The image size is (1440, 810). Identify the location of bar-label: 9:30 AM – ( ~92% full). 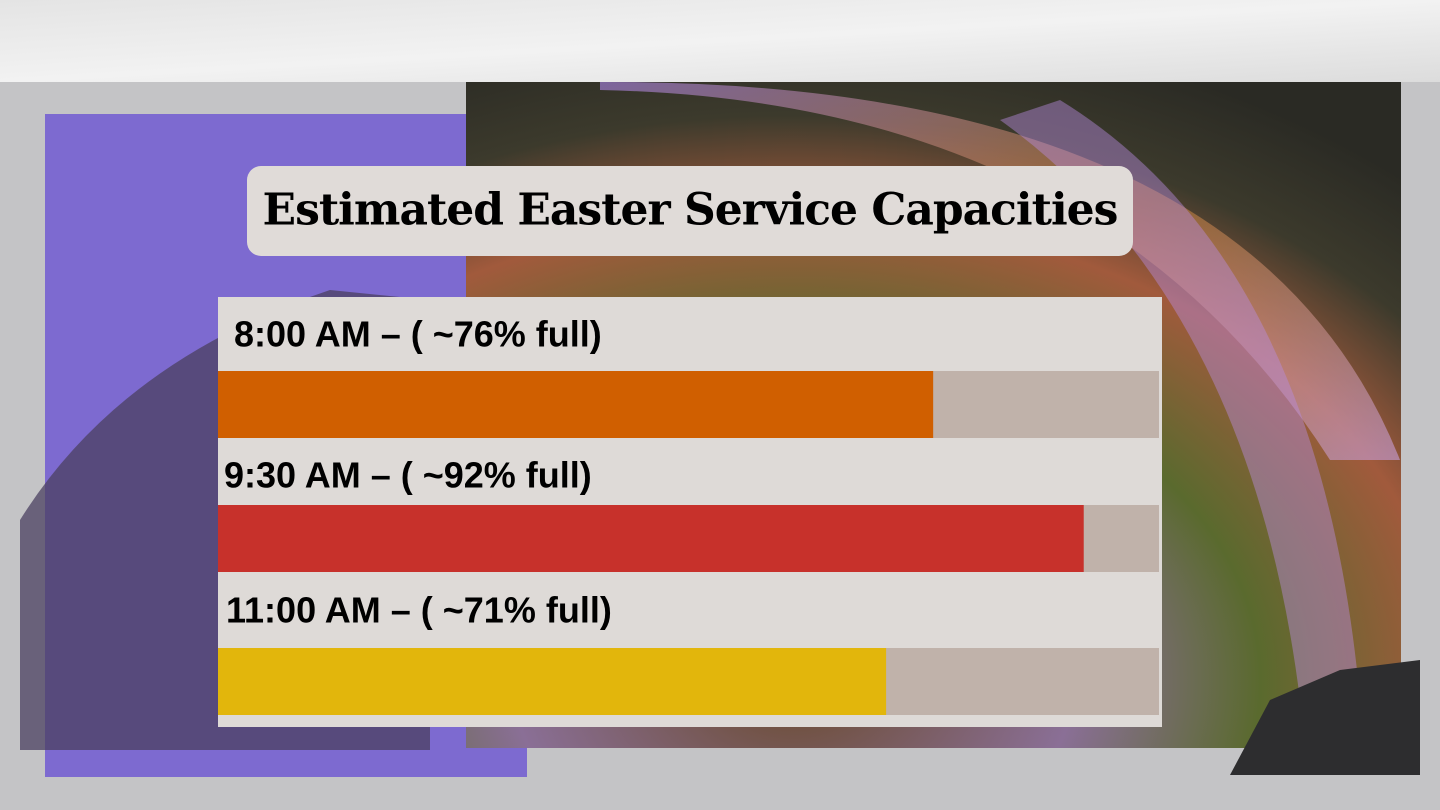
(408, 475).